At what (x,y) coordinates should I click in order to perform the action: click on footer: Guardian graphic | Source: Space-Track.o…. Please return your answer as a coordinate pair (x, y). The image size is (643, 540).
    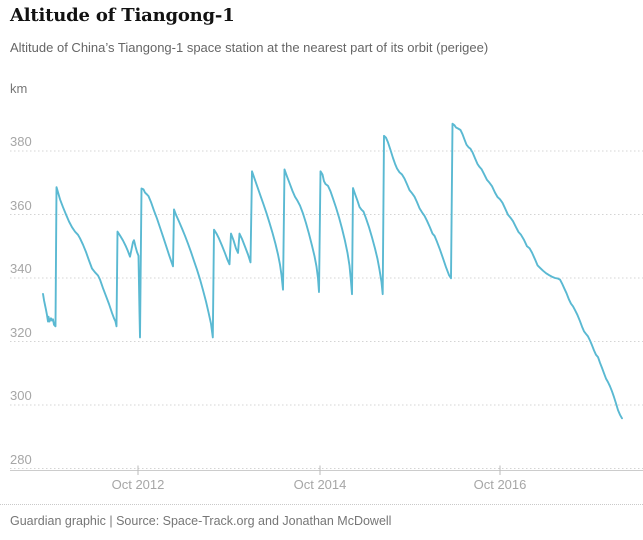
    Looking at the image, I should click on (321, 522).